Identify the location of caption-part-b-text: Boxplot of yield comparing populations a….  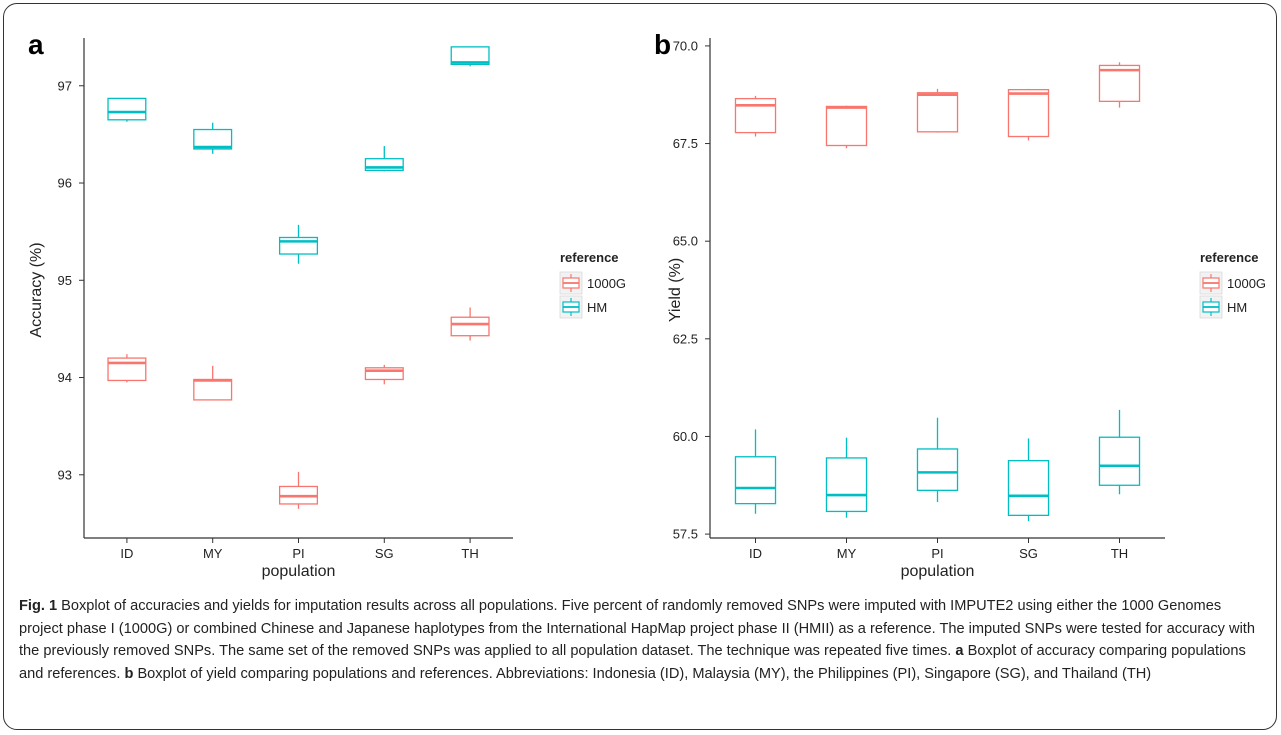
(642, 673).